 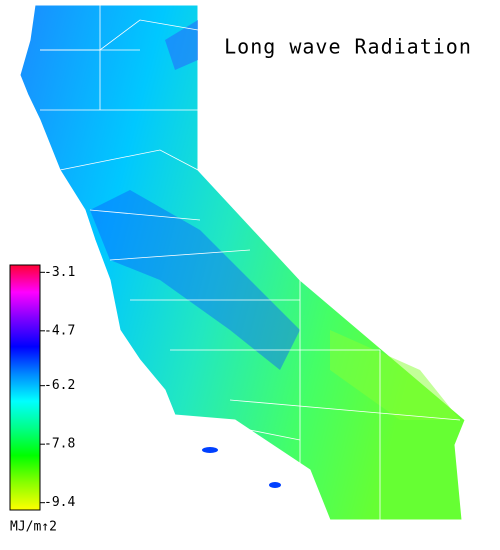 I want to click on colorbar-tick-label: -4.7, so click(x=59, y=330).